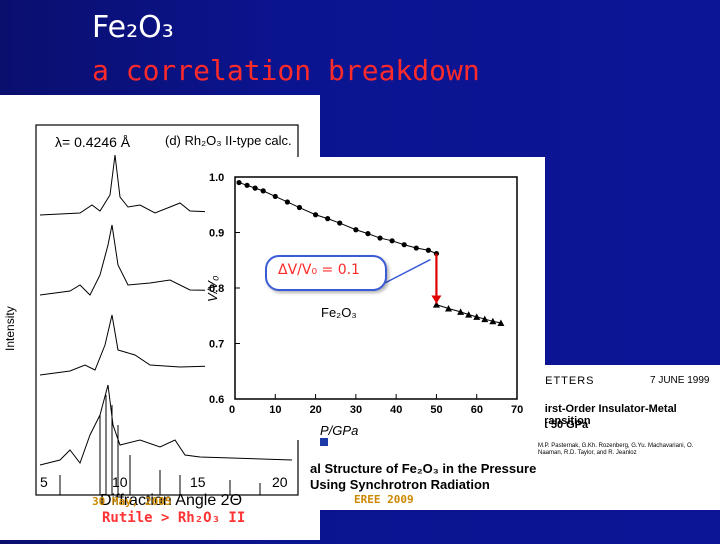 This screenshot has height=544, width=720. Describe the element at coordinates (44, 482) in the screenshot. I see `tick-5: 5` at that location.